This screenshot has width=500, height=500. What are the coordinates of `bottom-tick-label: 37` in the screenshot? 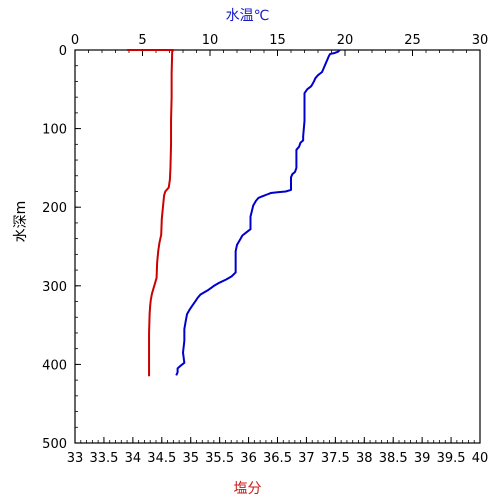 It's located at (306, 458).